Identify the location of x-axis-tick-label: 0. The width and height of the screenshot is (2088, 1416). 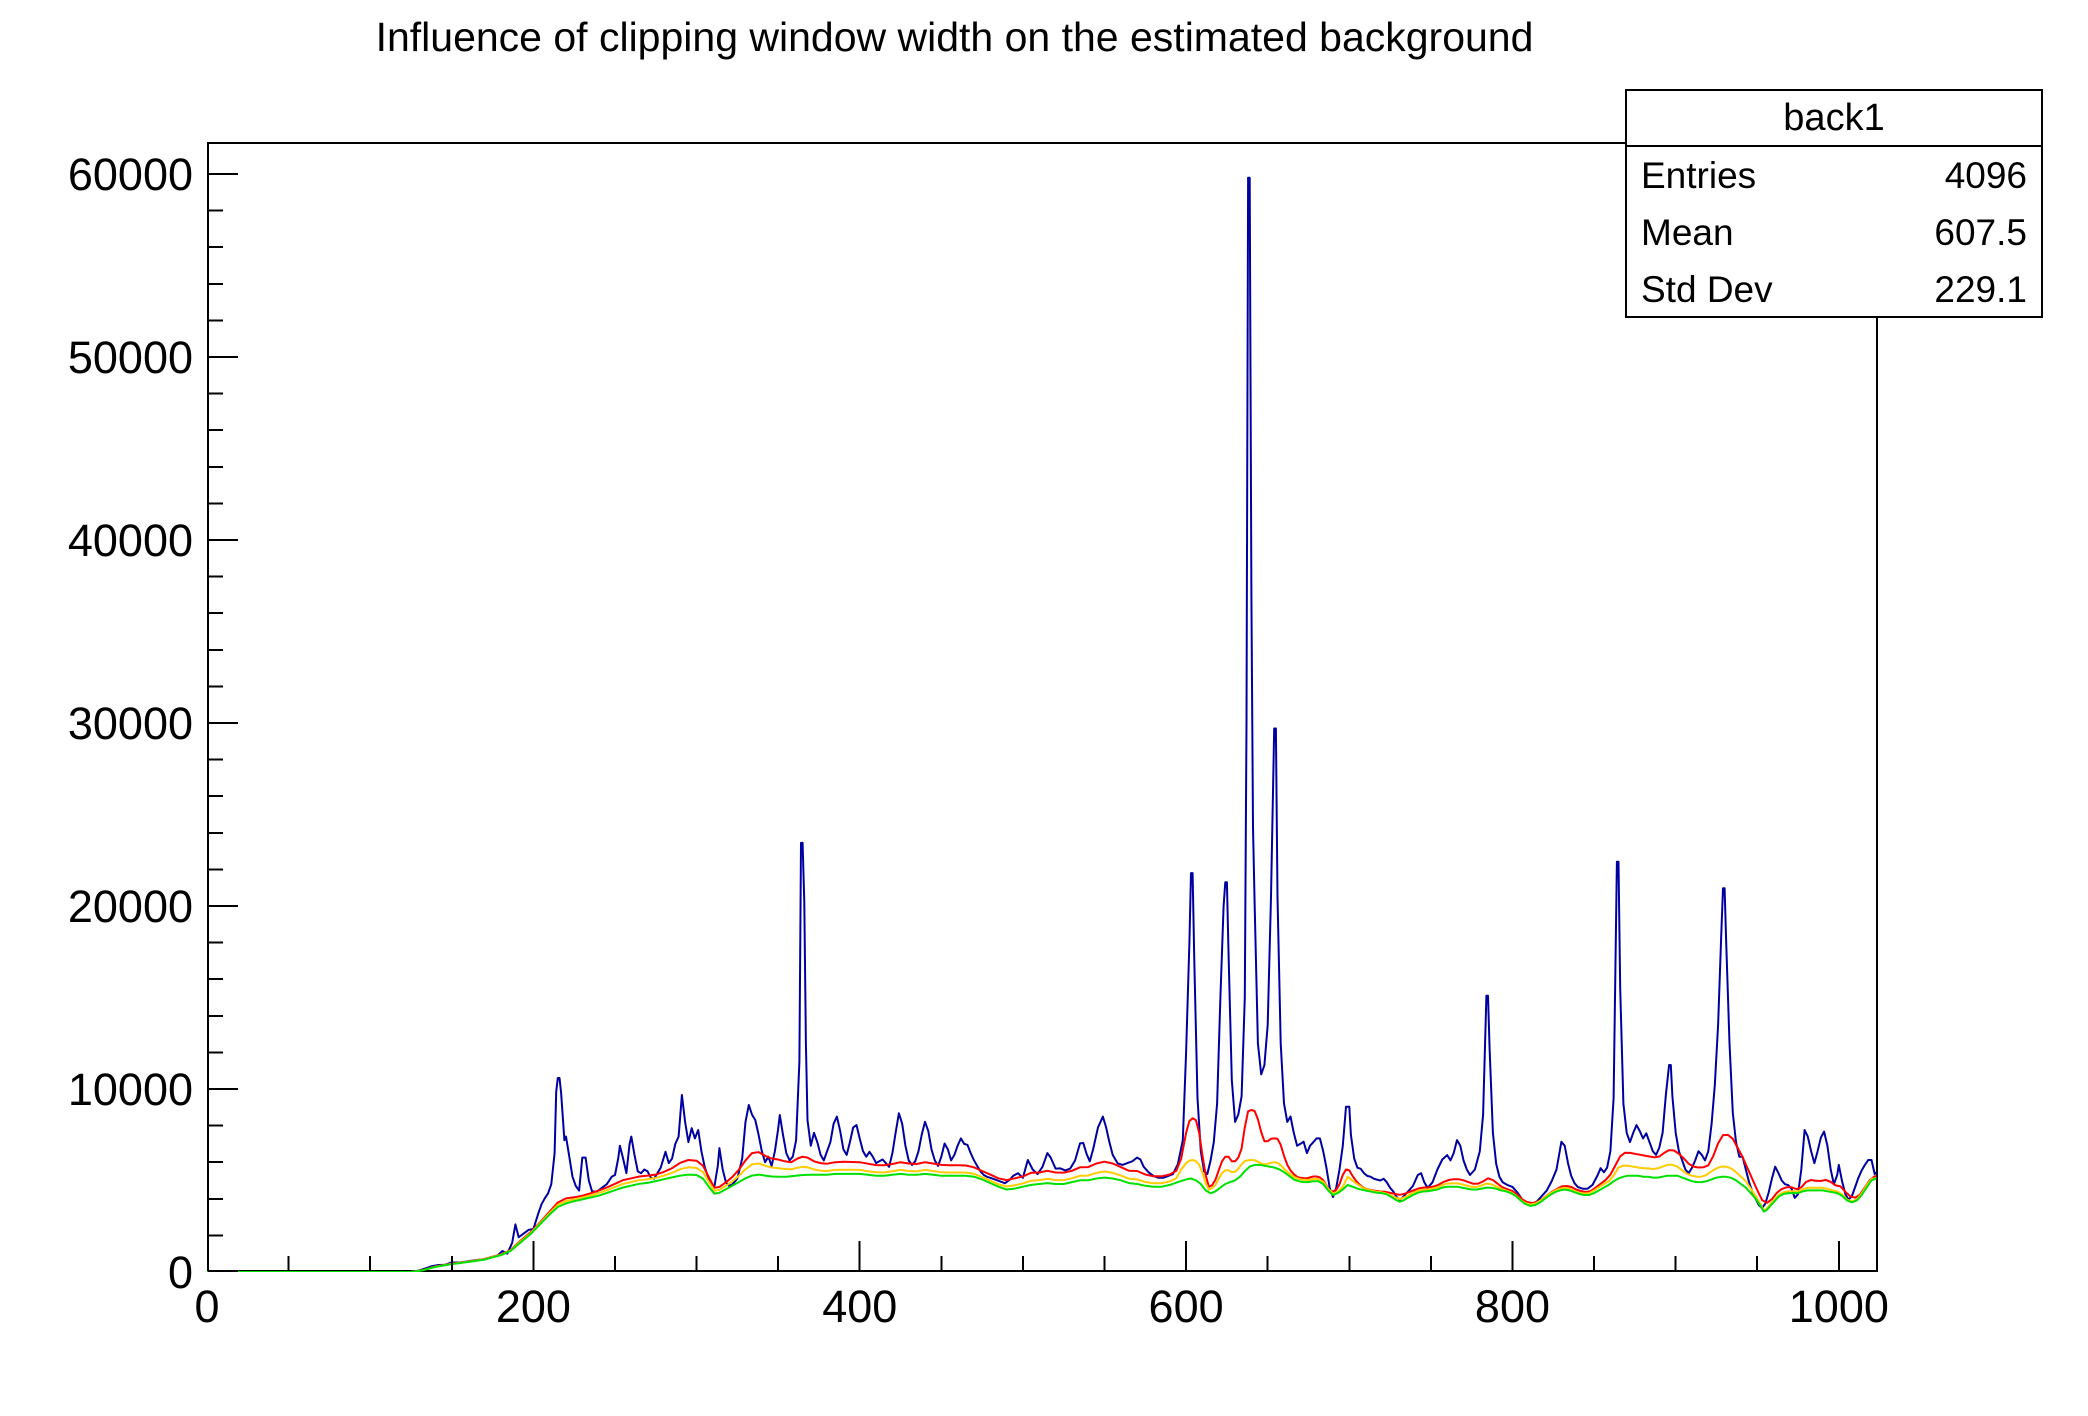
(207, 1306).